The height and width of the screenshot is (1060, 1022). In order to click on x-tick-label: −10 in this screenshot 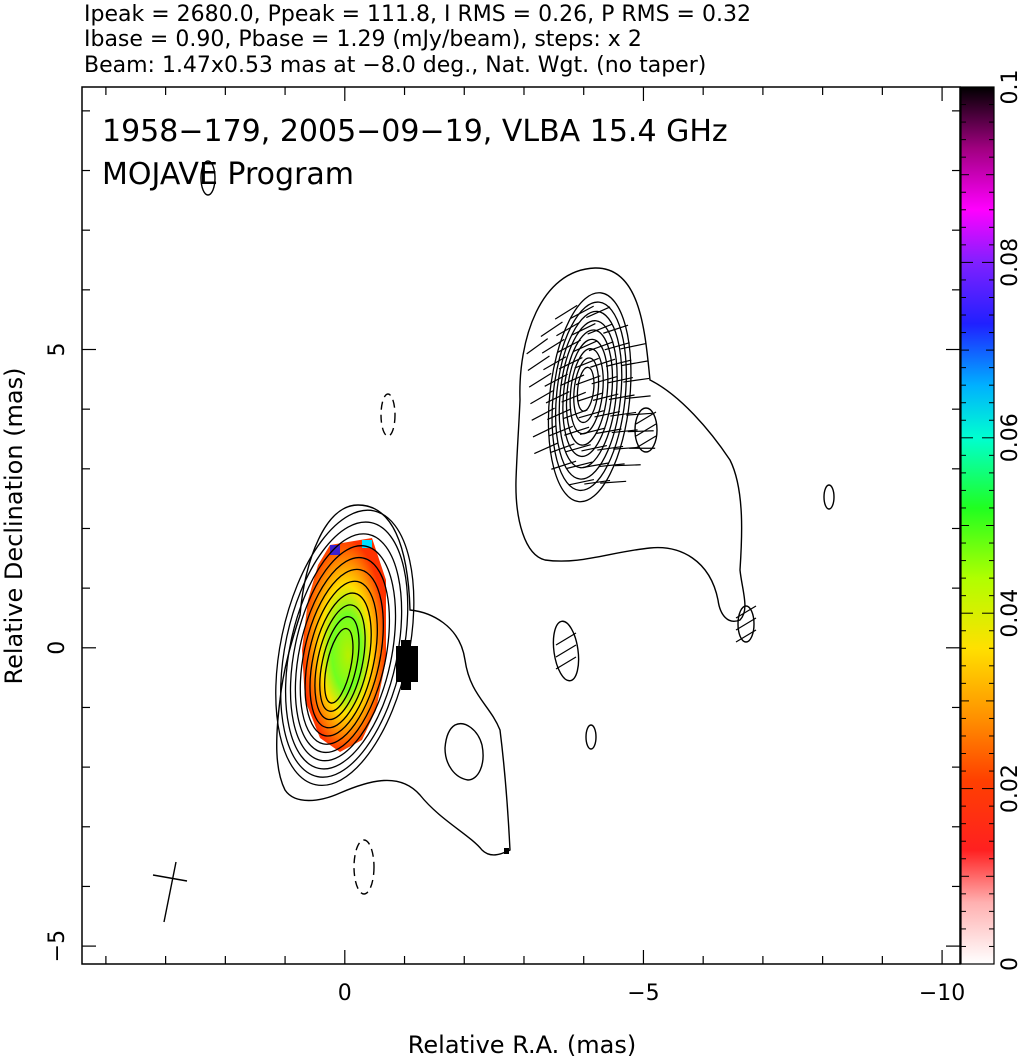, I will do `click(942, 993)`.